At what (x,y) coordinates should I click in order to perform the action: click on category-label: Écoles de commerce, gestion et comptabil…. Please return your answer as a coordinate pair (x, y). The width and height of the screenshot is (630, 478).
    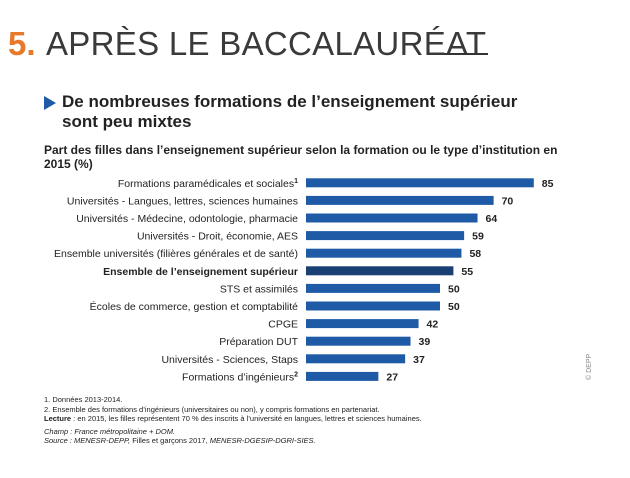
    Looking at the image, I should click on (194, 306).